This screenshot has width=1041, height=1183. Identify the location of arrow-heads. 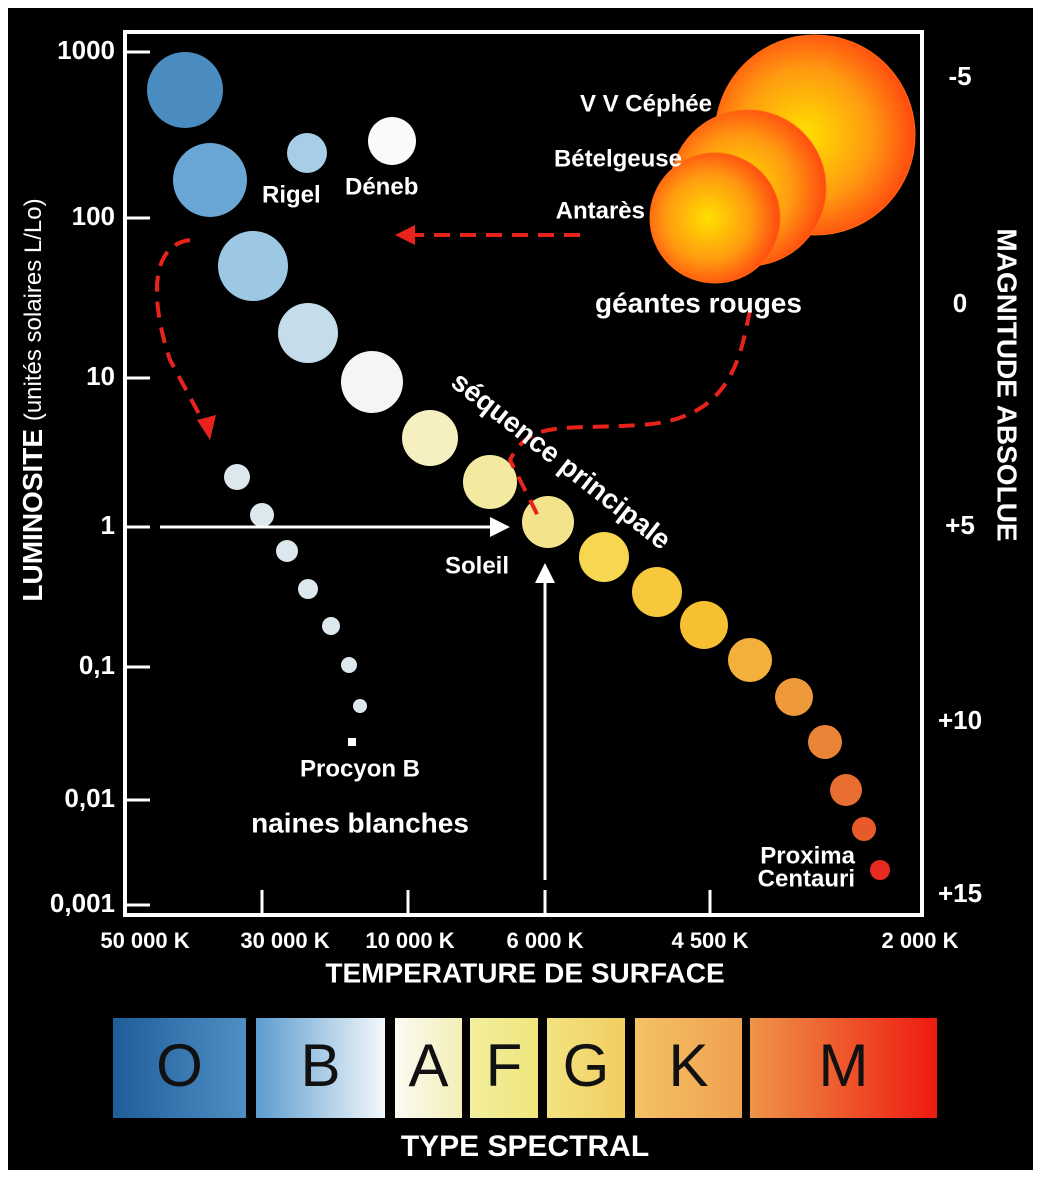
(306, 332).